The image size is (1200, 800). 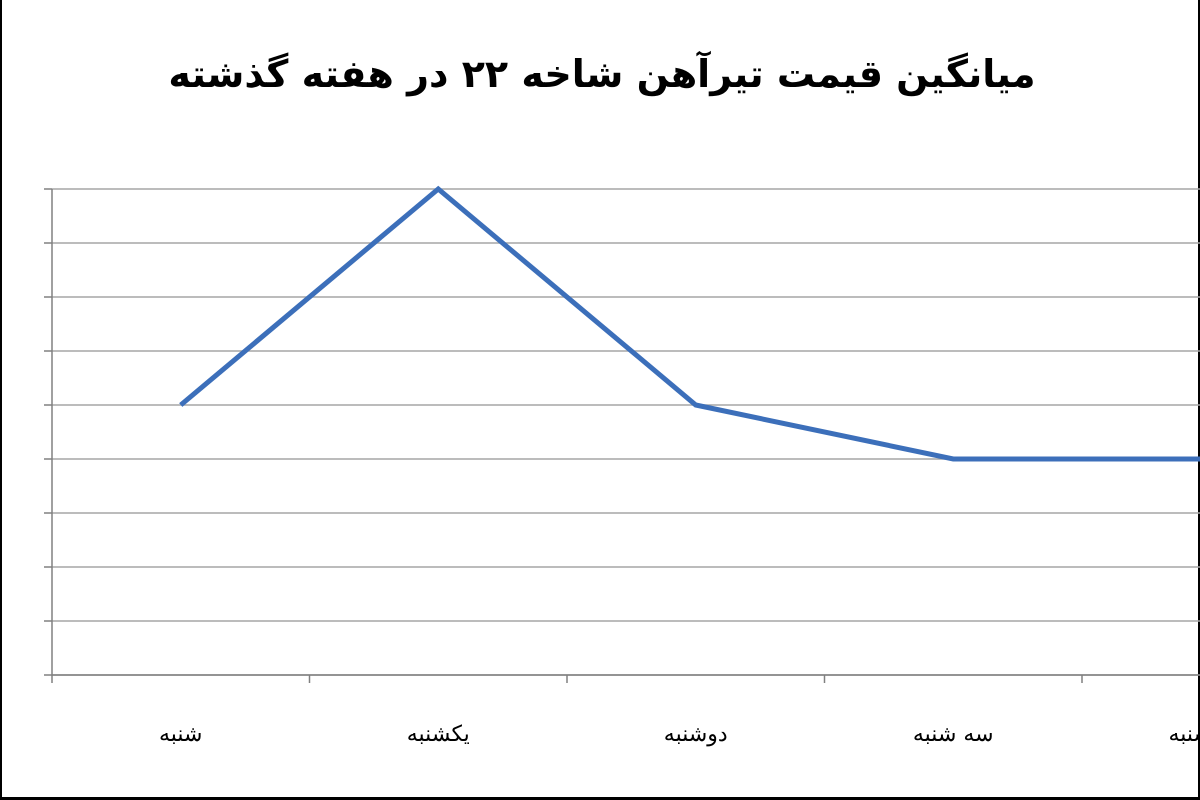 What do you see at coordinates (953, 734) in the screenshot?
I see `x-tick-label: سه شنبه` at bounding box center [953, 734].